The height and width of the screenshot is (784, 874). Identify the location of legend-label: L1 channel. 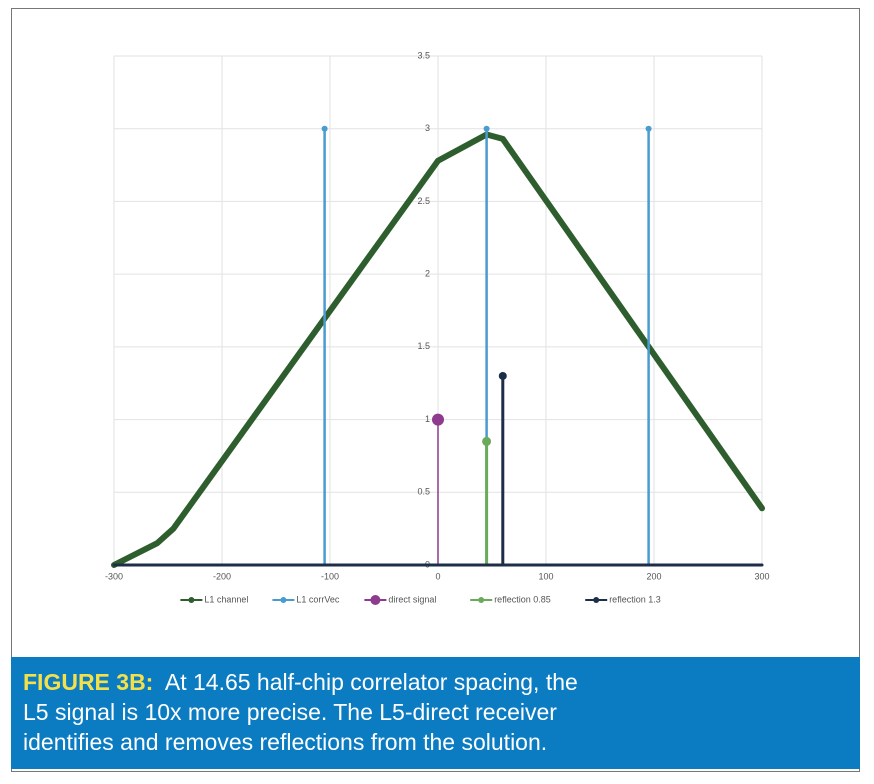
(226, 599).